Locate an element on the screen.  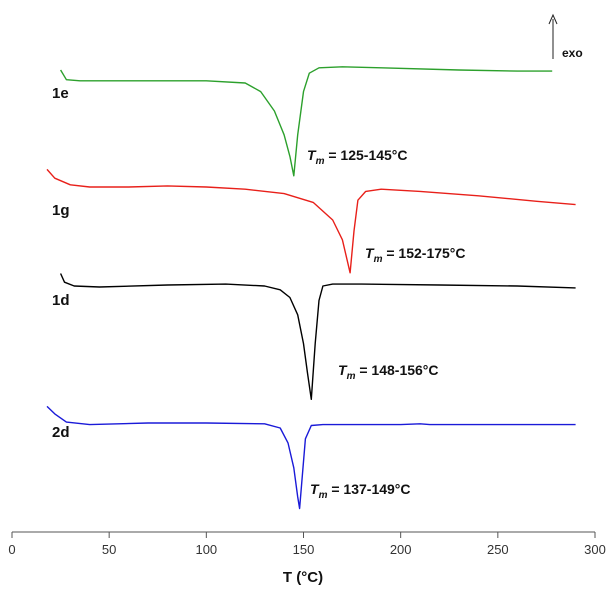
x-tick-label-300: 300 is located at coordinates (595, 549).